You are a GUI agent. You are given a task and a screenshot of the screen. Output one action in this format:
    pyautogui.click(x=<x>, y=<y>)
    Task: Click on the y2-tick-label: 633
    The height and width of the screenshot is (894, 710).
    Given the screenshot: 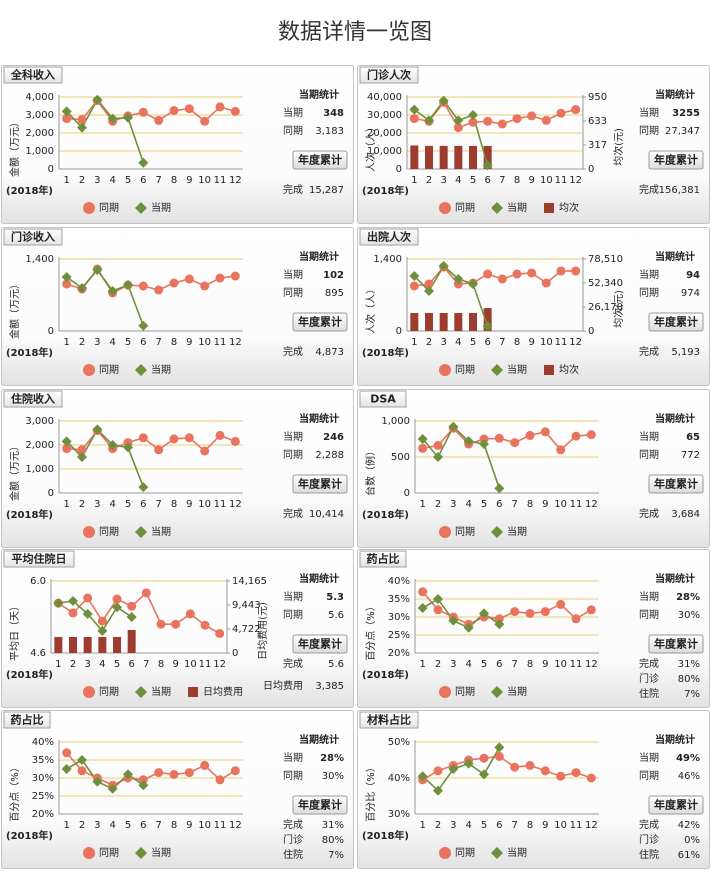 What is the action you would take?
    pyautogui.click(x=597, y=121)
    